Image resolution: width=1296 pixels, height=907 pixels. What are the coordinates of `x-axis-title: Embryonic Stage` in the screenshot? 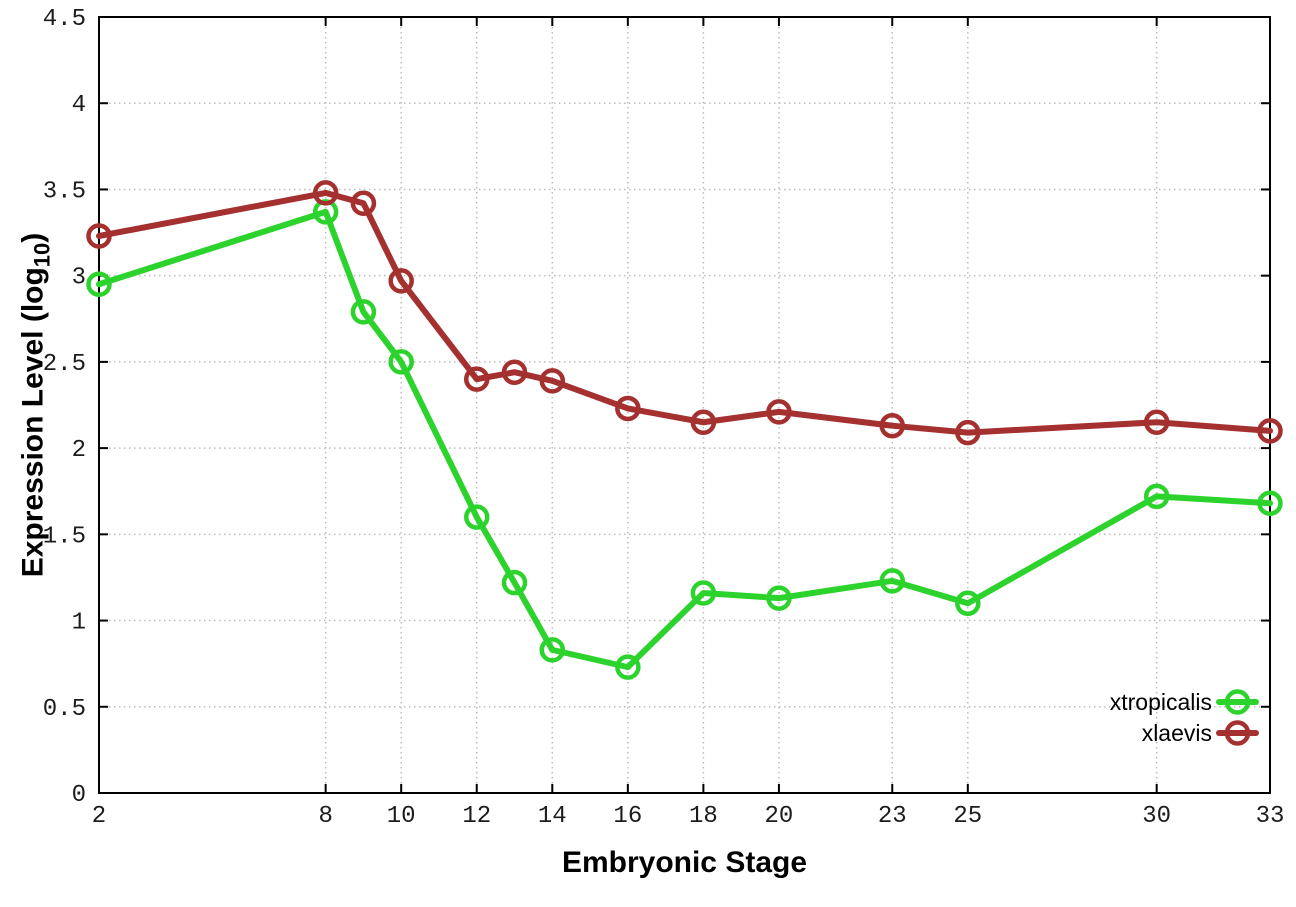 It's located at (684, 862).